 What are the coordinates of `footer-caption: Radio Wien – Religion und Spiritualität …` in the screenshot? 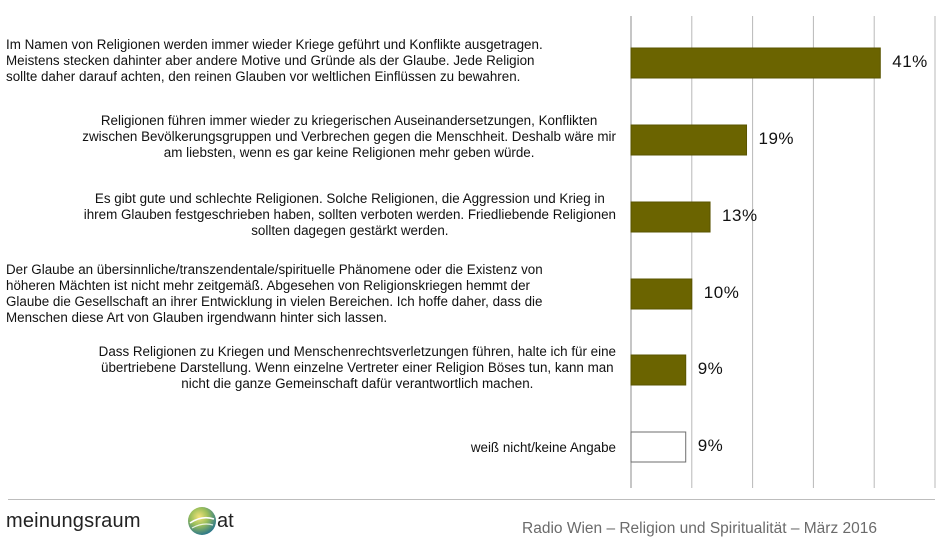 It's located at (699, 528).